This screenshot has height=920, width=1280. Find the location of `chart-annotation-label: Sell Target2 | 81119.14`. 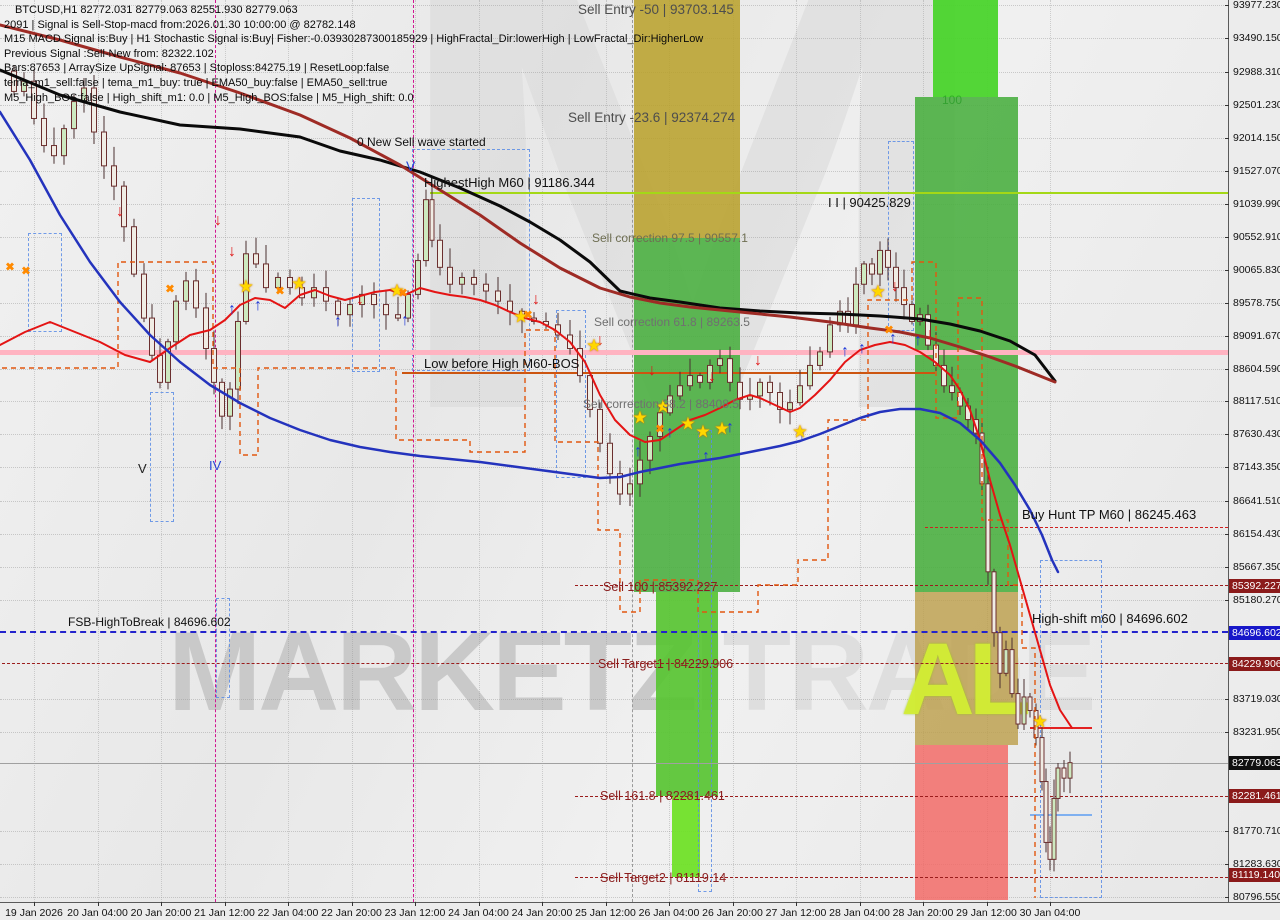

chart-annotation-label: Sell Target2 | 81119.14 is located at coordinates (663, 878).